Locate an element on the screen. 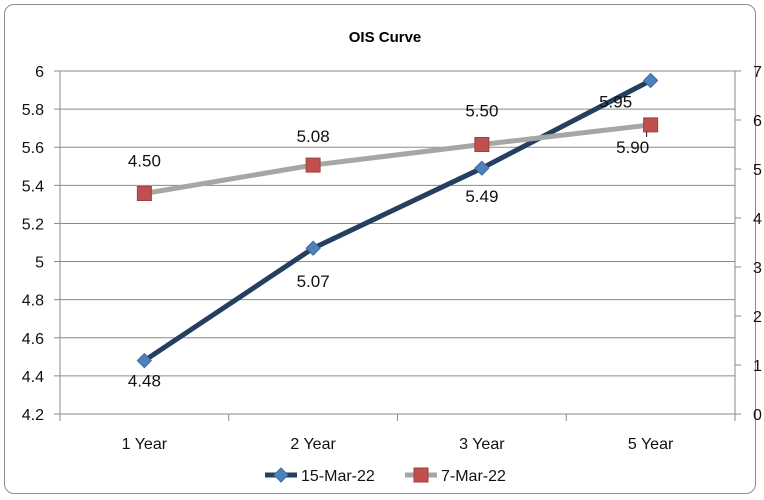 The image size is (764, 500). y-left-tick-label: 5.6 is located at coordinates (33, 148).